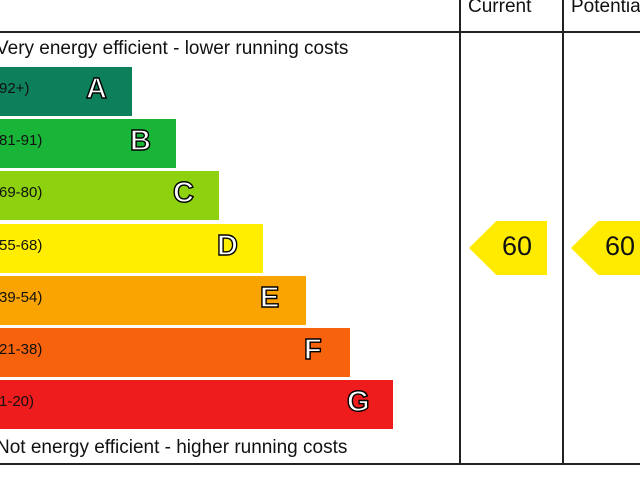  What do you see at coordinates (196, 404) in the screenshot?
I see `band-g: (1-20) G` at bounding box center [196, 404].